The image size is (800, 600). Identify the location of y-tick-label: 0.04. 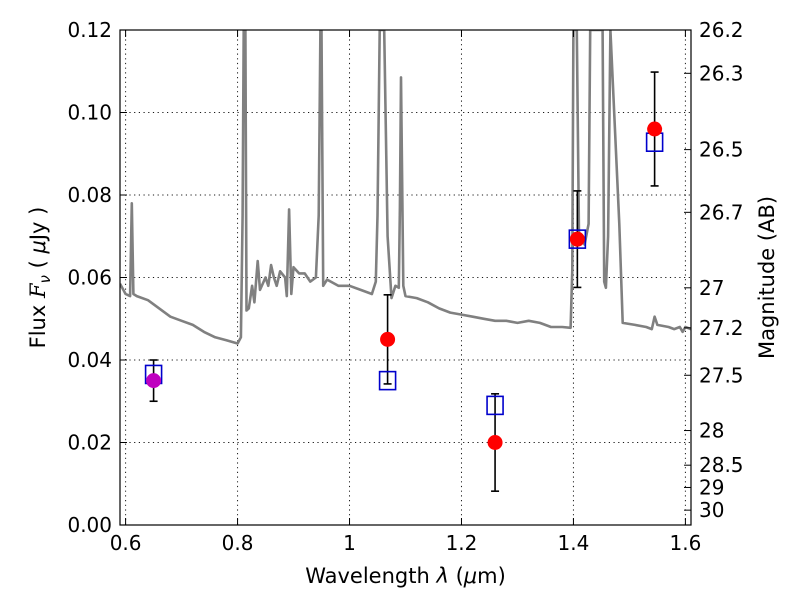
(89, 360).